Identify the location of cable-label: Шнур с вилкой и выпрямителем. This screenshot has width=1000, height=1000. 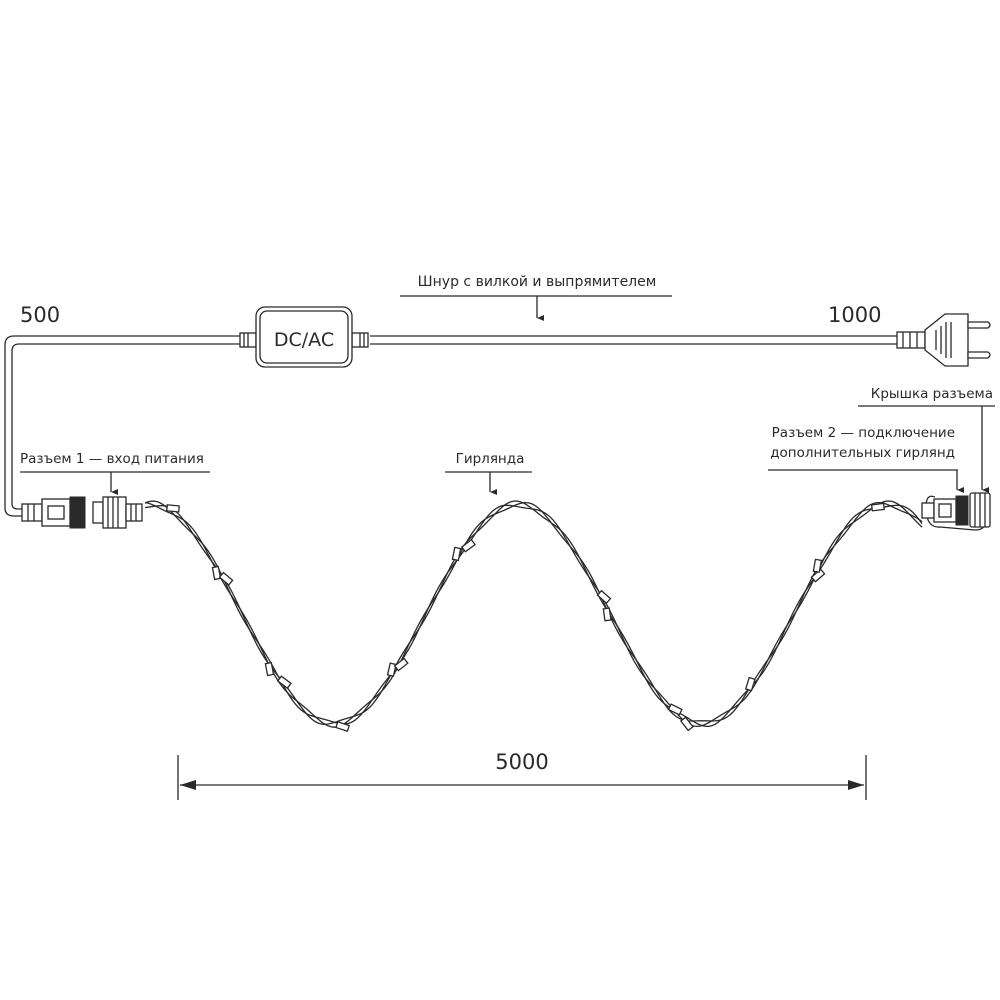
(537, 282).